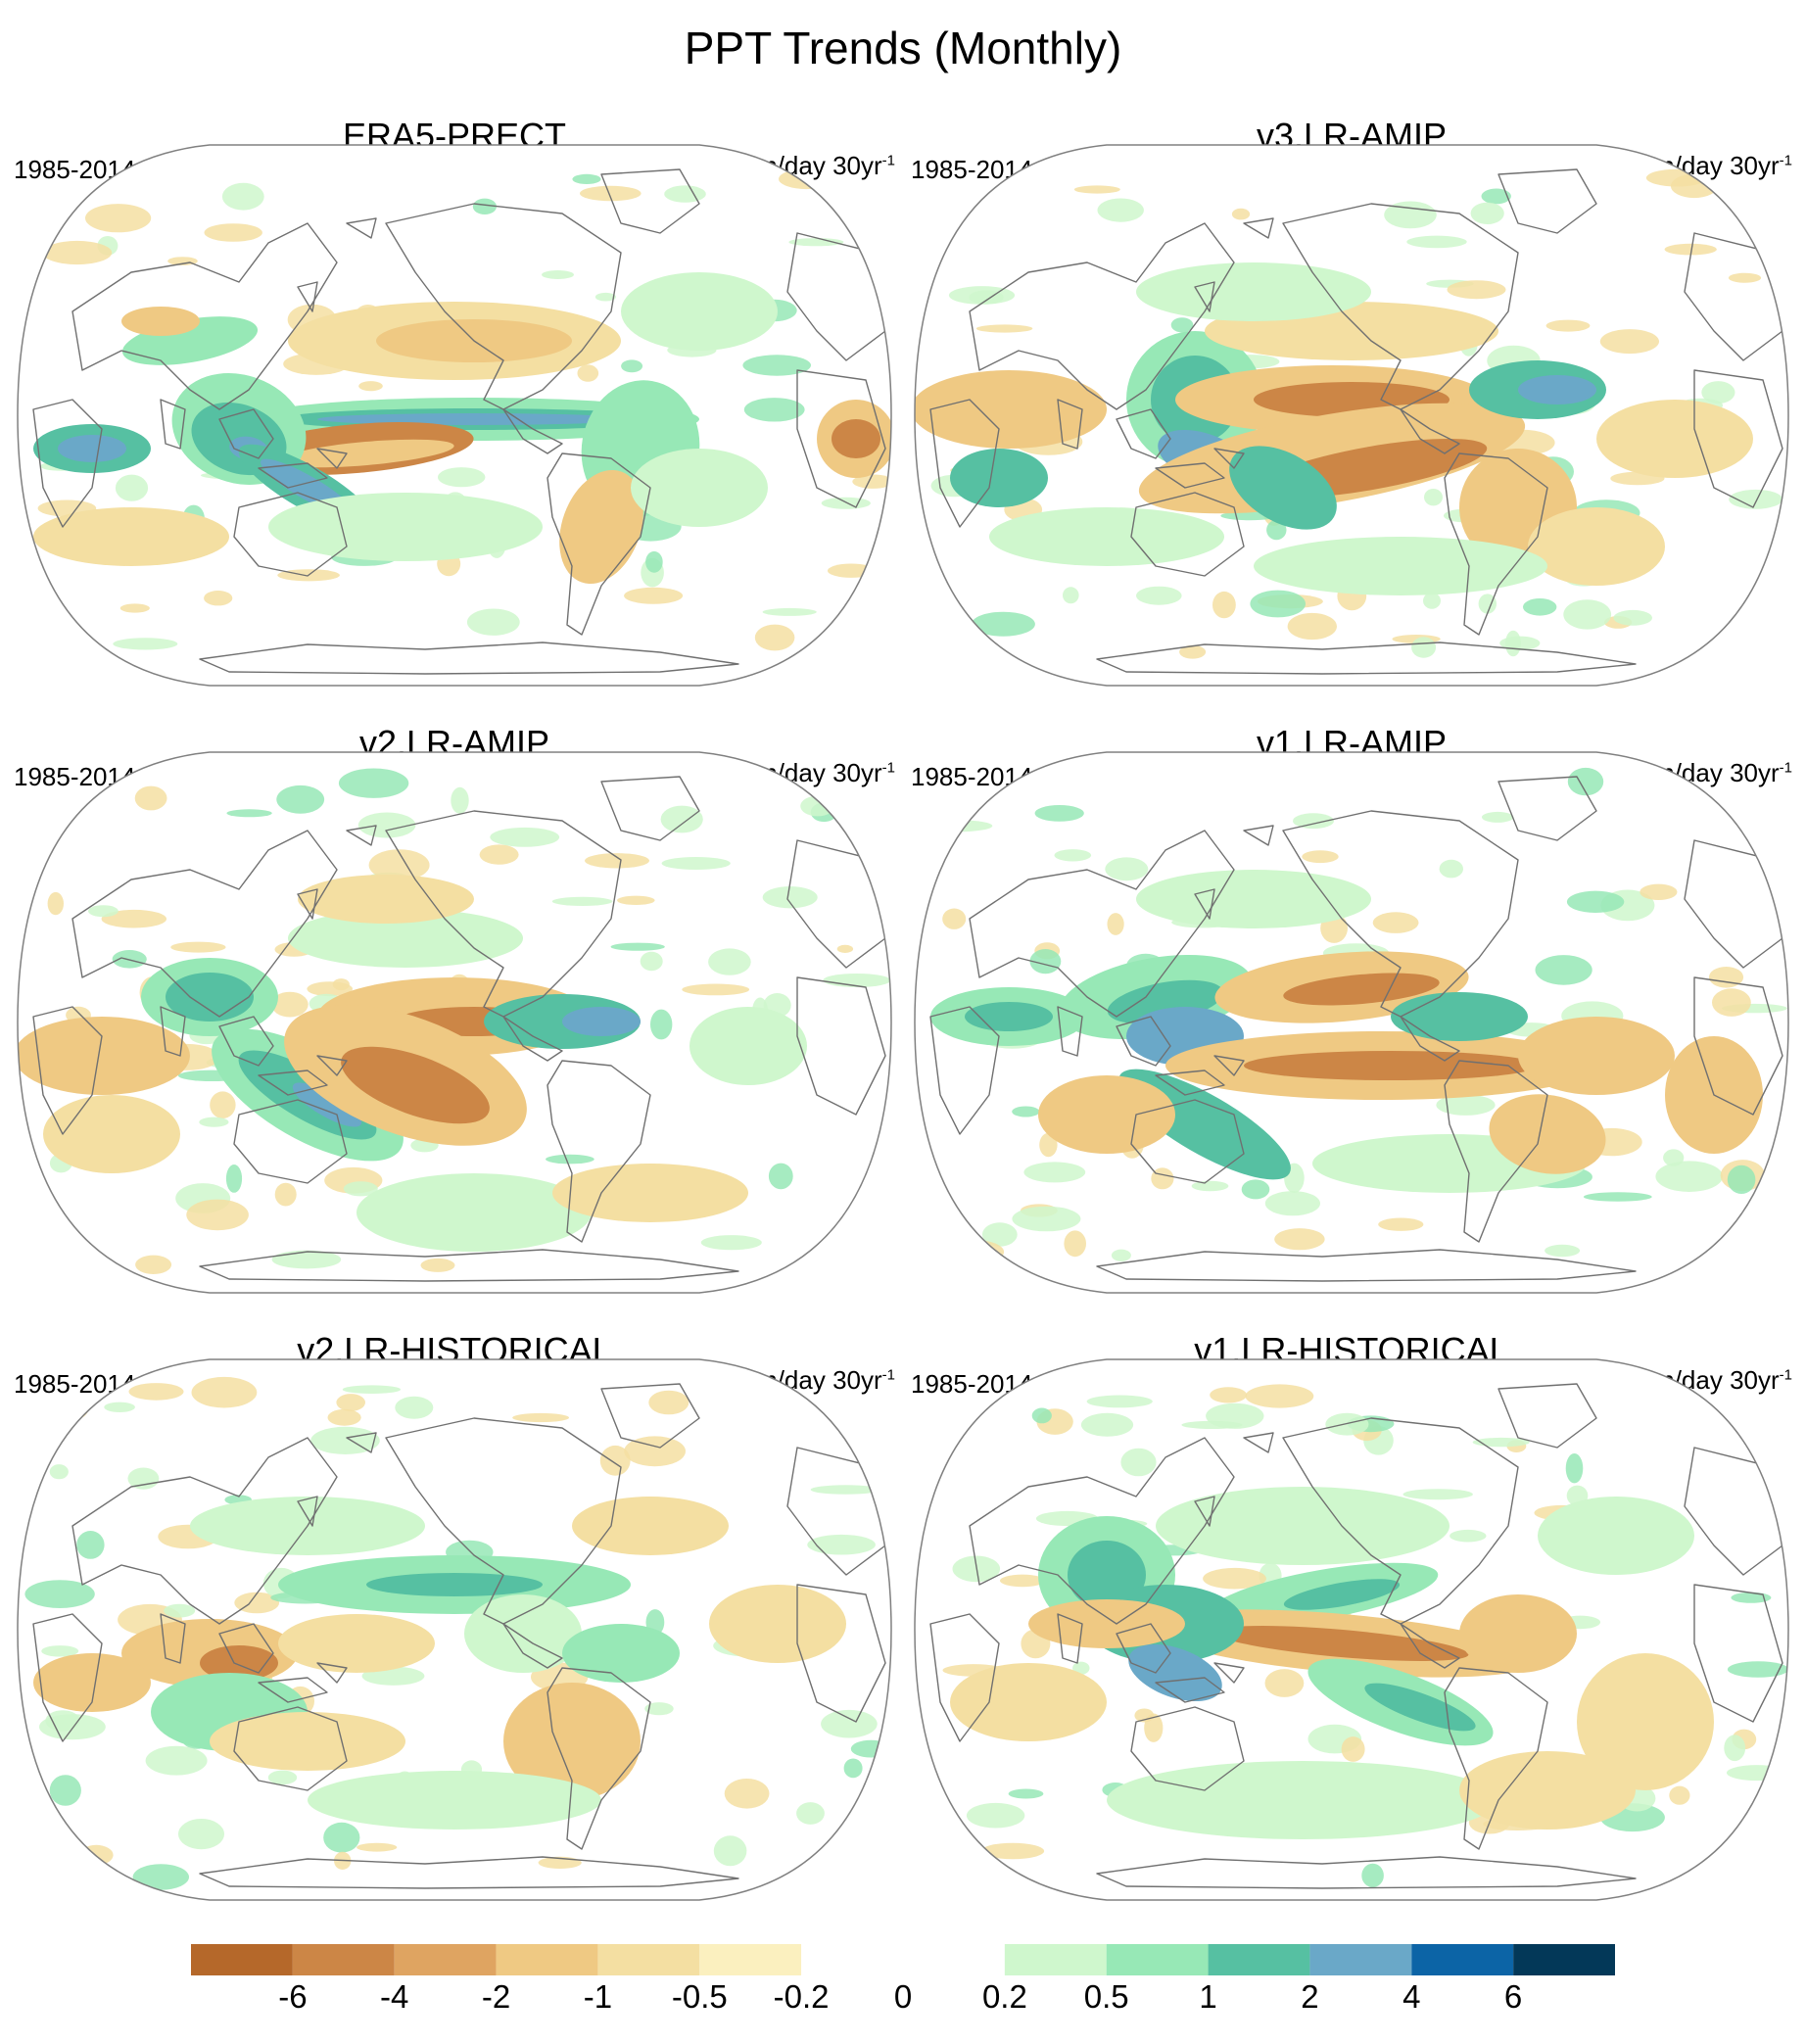 The image size is (1806, 2044). I want to click on panel-v3-lr-amip: v3.LR-AMIP 1985-2014 mm/day 30yr-1, so click(1352, 409).